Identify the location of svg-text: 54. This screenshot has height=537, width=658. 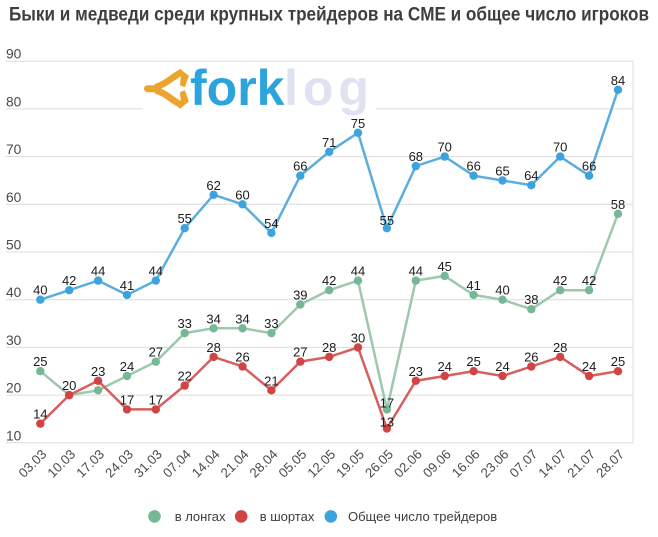
(271, 223).